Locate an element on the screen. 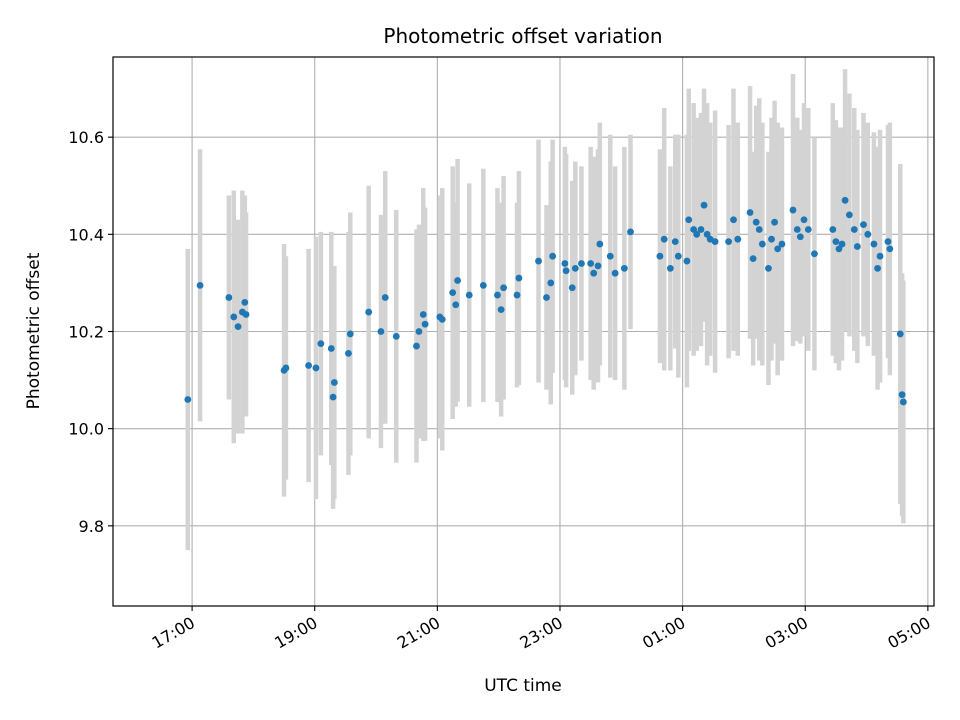 The width and height of the screenshot is (960, 720). y-tick-label: 10.6 is located at coordinates (86, 137).